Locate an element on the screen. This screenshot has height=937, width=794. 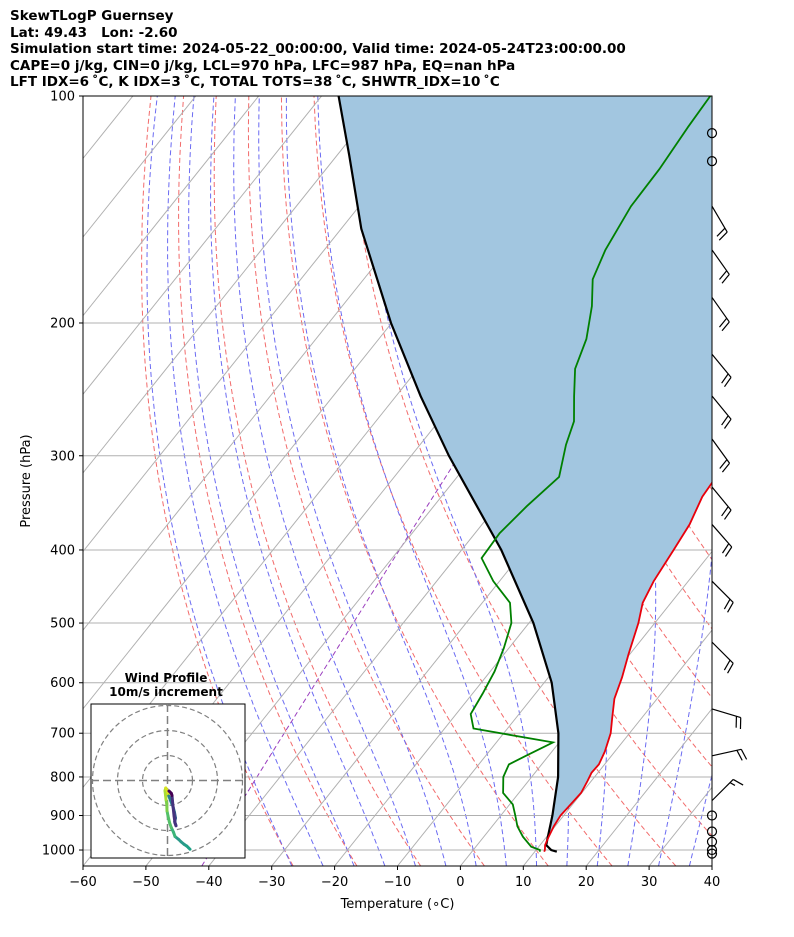
location-line: Lat: 49.43 Lon: -2.60 is located at coordinates (94, 32).